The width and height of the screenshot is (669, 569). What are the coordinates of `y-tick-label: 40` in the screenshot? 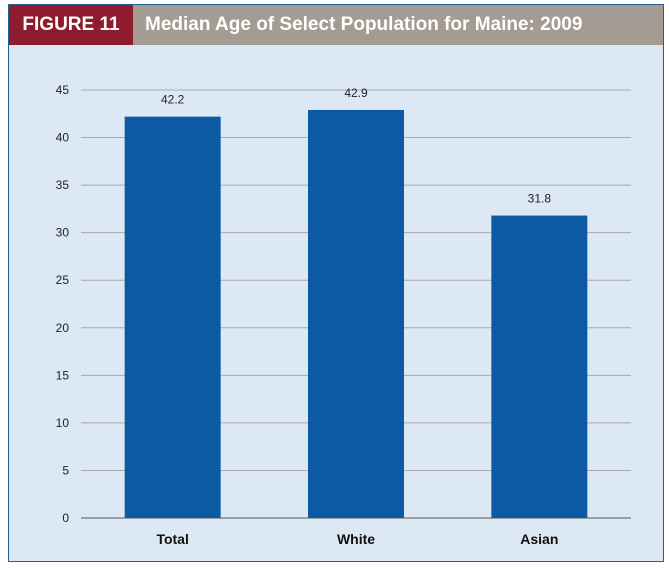 It's located at (63, 138).